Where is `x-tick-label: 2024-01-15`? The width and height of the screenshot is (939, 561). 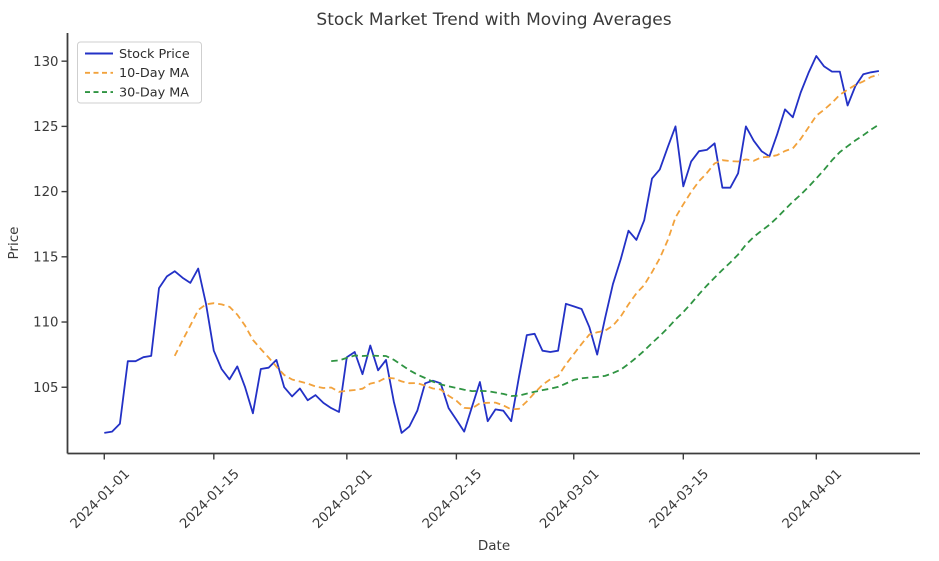
x-tick-label: 2024-01-15 is located at coordinates (209, 499).